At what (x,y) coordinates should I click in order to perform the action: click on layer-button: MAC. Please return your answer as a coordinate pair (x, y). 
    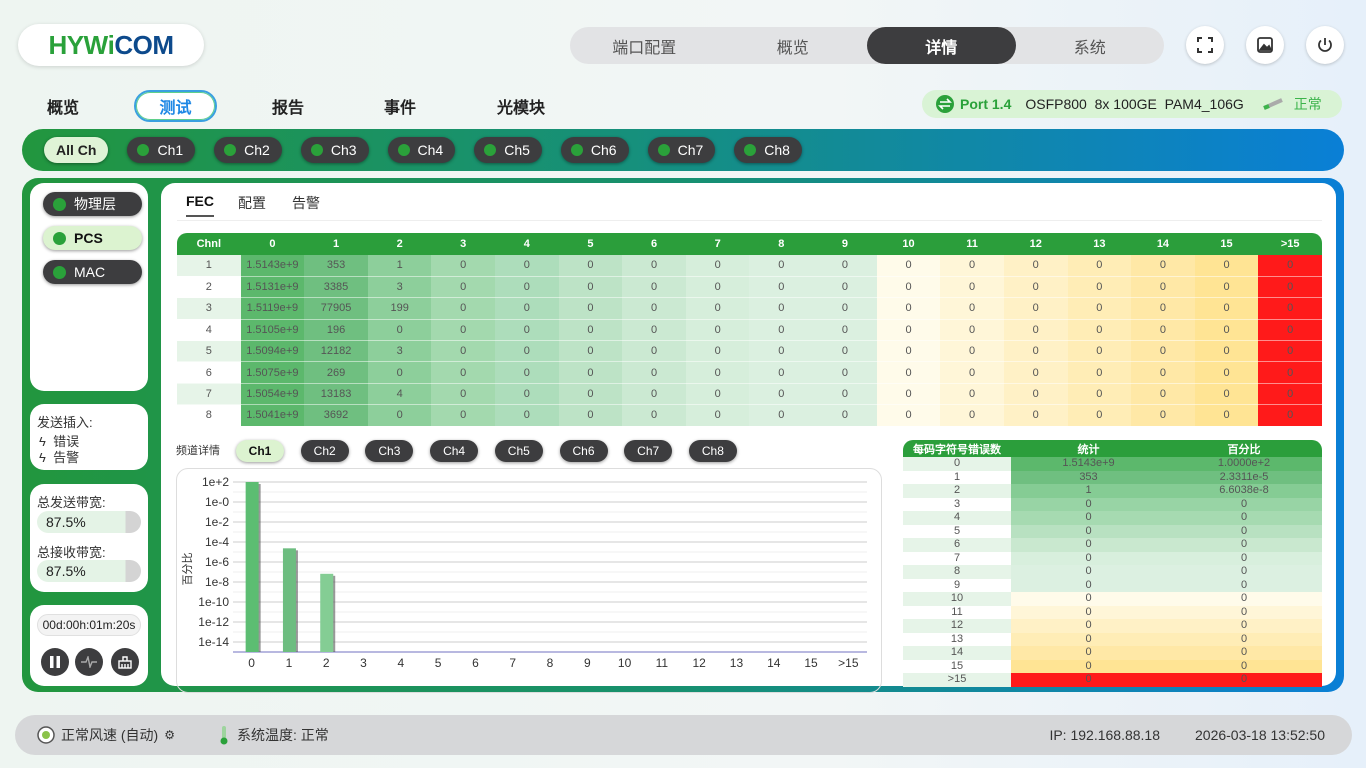
    Looking at the image, I should click on (92, 272).